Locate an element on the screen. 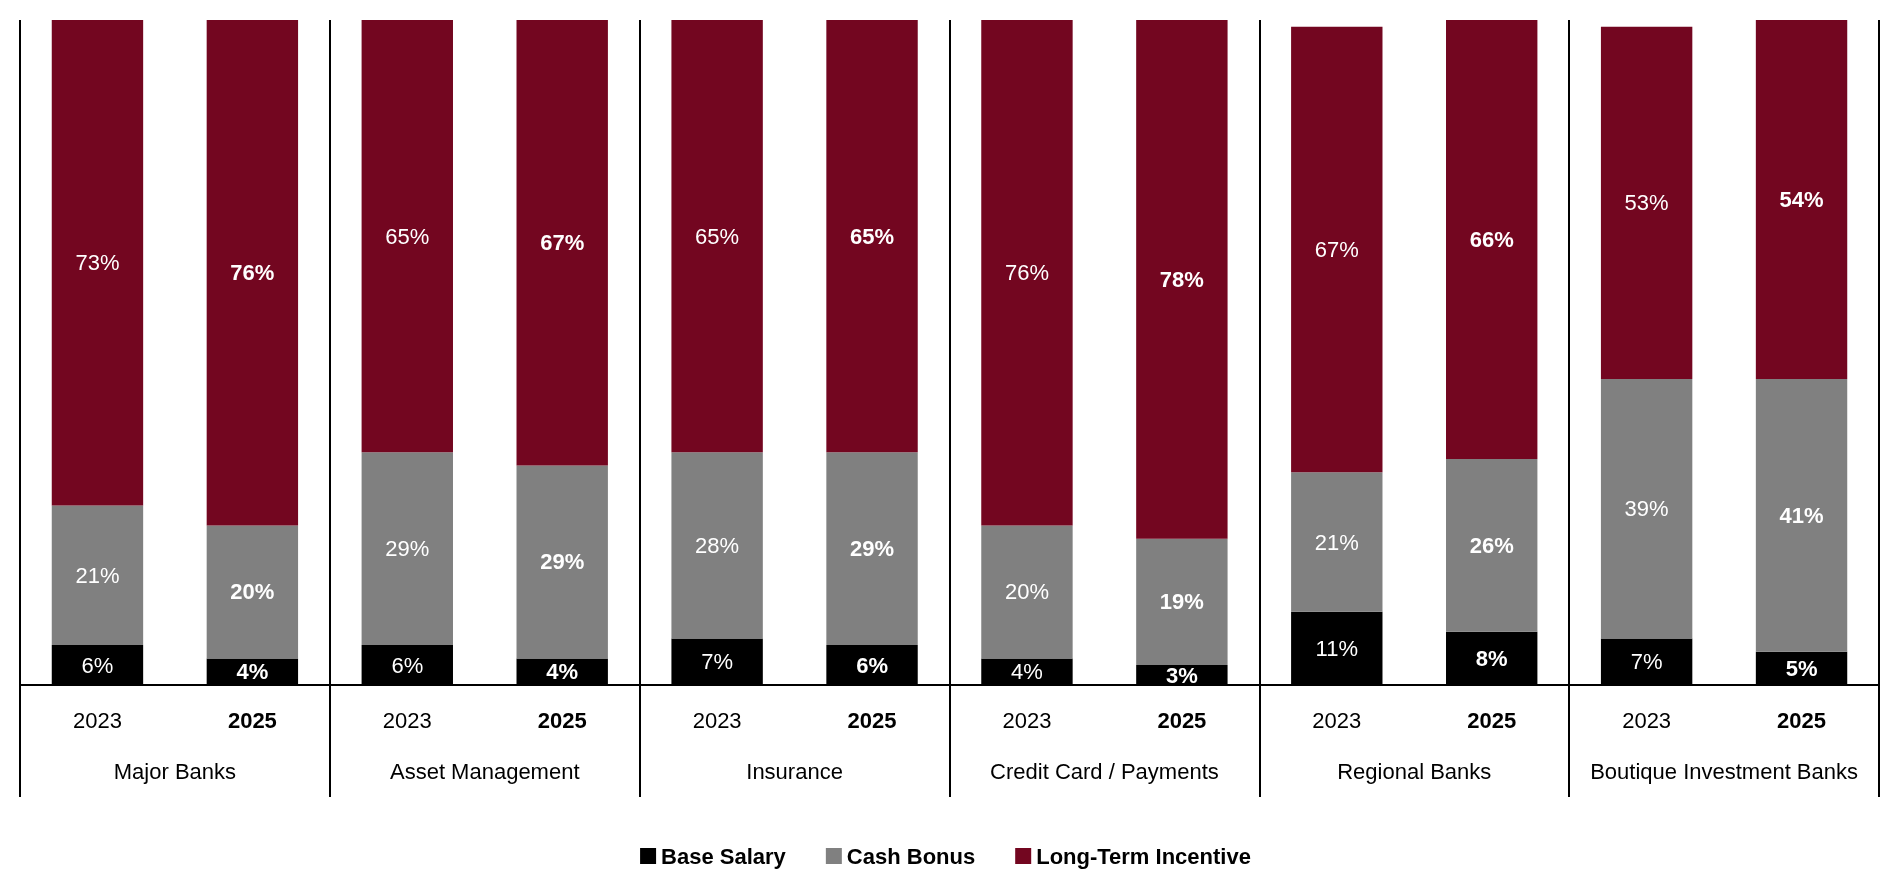 This screenshot has height=880, width=1891. text: Insurance is located at coordinates (794, 771).